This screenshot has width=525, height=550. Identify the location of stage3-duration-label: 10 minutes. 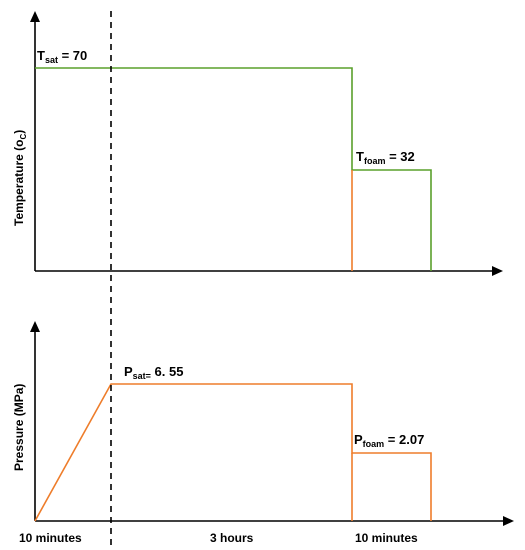
(386, 538).